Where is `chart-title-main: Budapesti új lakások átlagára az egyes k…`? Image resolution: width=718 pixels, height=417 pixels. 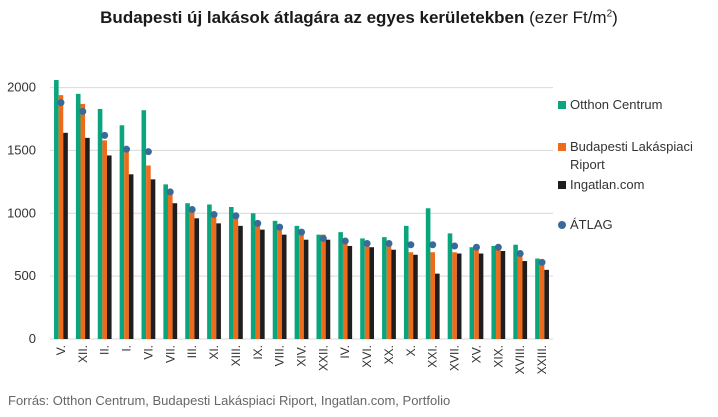 chart-title-main: Budapesti új lakások átlagára az egyes k… is located at coordinates (312, 17).